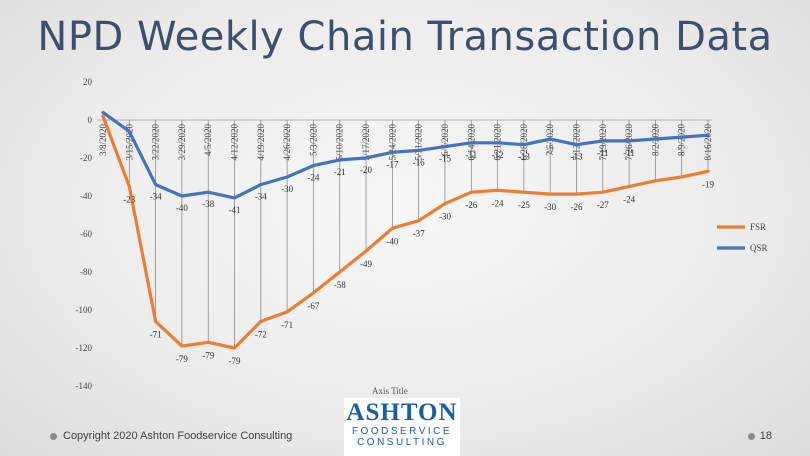 This screenshot has height=456, width=810. I want to click on y-tick-label: -60, so click(86, 234).